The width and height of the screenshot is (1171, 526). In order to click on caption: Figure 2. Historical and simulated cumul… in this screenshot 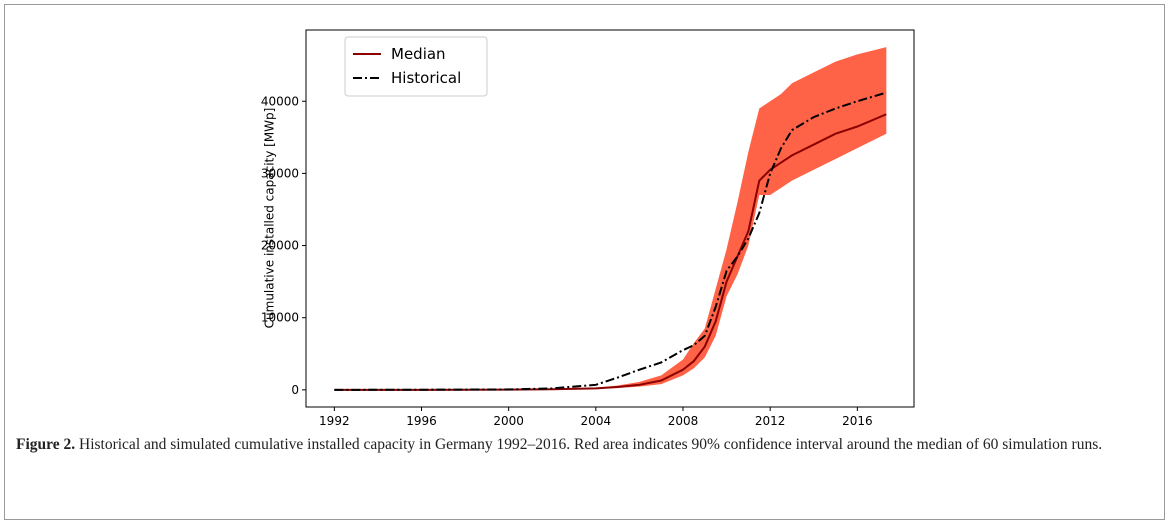, I will do `click(581, 444)`.